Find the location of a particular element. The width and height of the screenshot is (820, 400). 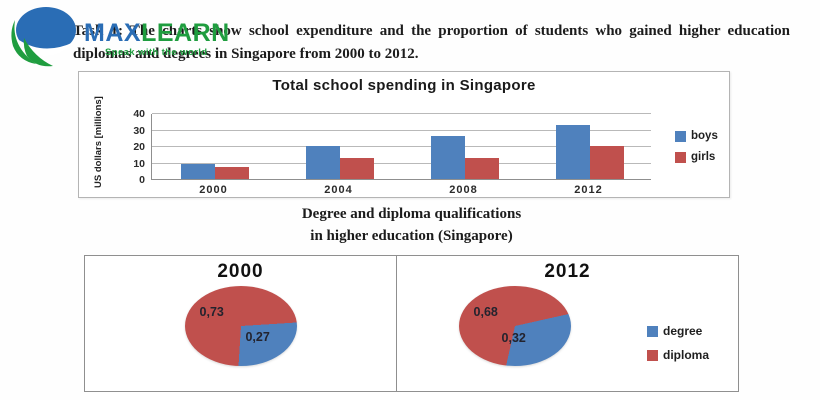

legend-label-boys: boys is located at coordinates (704, 136).